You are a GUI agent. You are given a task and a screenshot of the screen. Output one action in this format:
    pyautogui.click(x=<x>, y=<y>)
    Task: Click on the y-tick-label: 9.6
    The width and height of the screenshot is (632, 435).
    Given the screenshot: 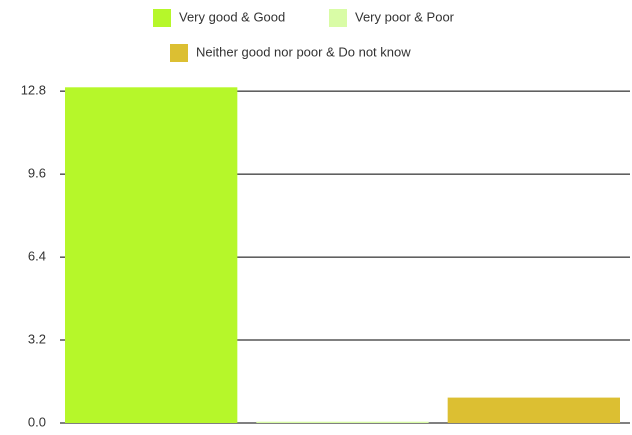 What is the action you would take?
    pyautogui.click(x=37, y=173)
    